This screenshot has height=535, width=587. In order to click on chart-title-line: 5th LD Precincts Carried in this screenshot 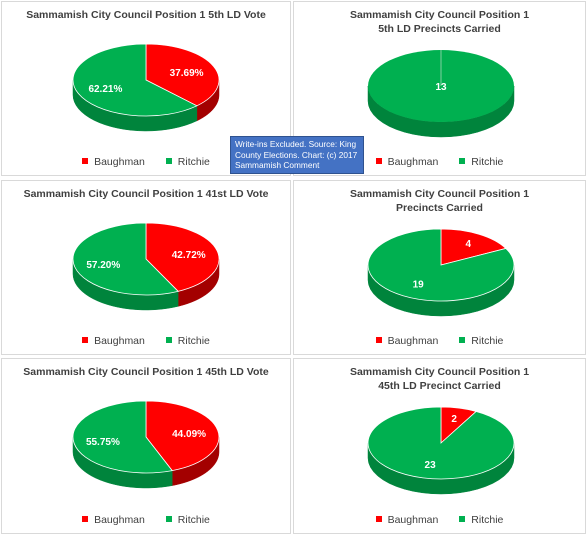, I will do `click(439, 29)`.